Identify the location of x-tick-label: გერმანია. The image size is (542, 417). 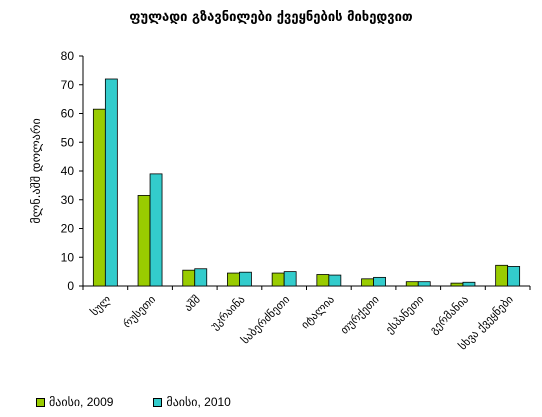
(449, 315).